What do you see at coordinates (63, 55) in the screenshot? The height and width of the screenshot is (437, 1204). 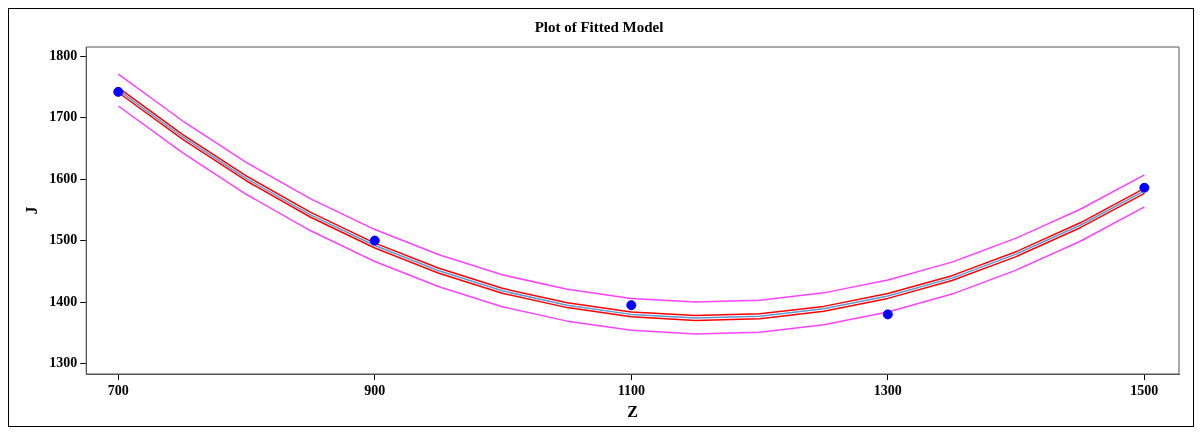 I see `y-tick-label: 1800` at bounding box center [63, 55].